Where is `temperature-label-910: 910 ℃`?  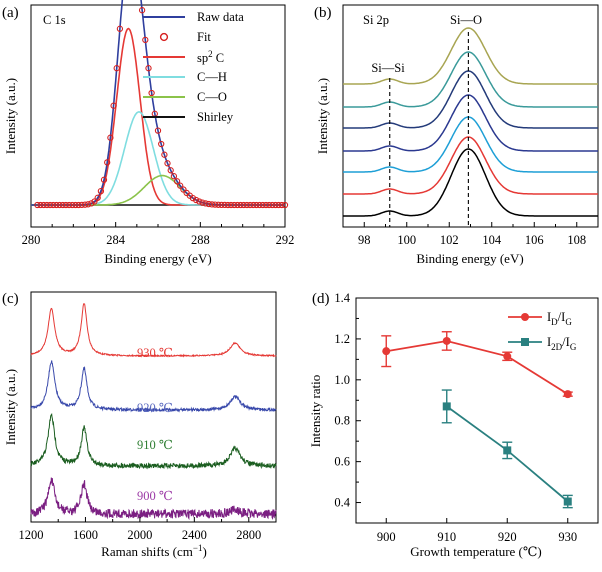 temperature-label-910: 910 ℃ is located at coordinates (155, 445).